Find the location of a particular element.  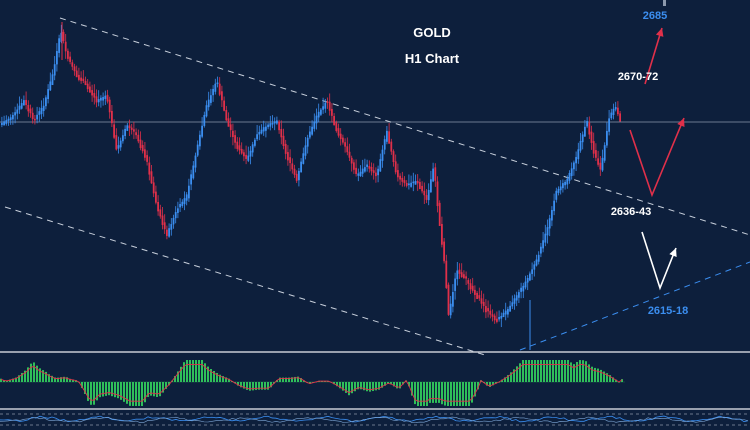

arrow-drop-then-rebound is located at coordinates (659, 261).